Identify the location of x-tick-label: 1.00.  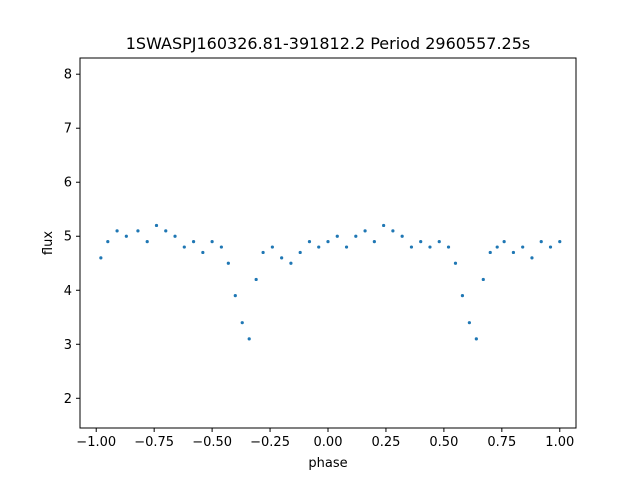
(559, 442).